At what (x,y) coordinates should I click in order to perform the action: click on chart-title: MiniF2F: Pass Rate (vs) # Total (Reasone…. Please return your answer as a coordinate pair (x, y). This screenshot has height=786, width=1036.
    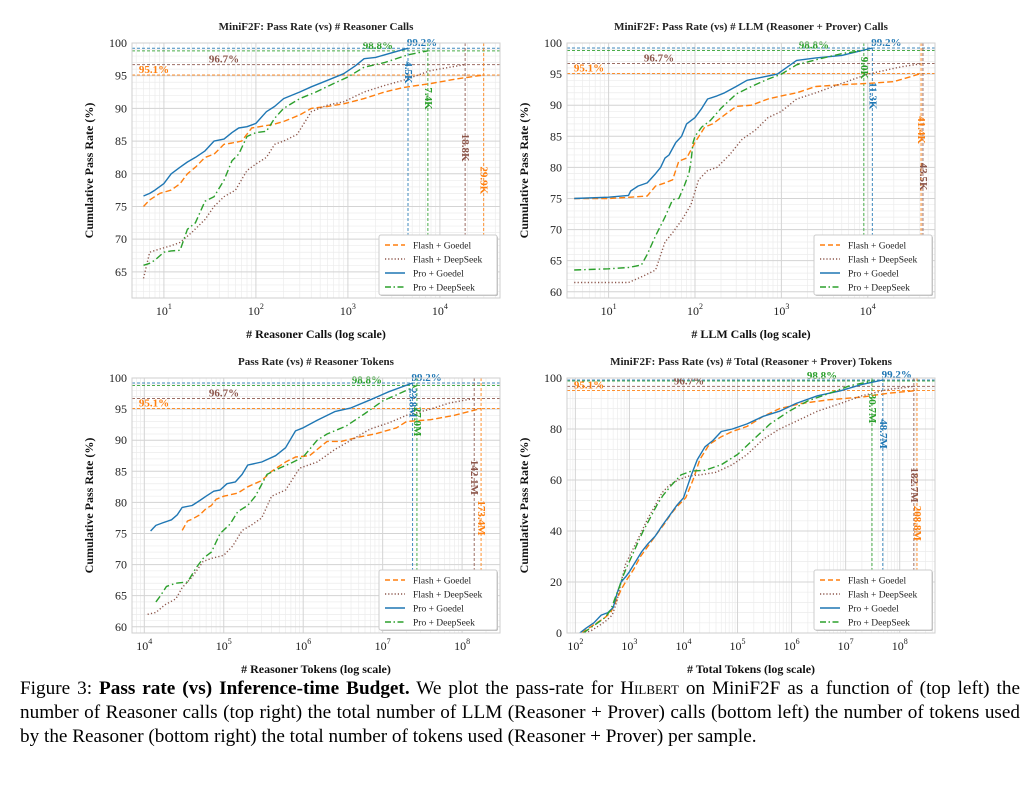
    Looking at the image, I should click on (751, 362).